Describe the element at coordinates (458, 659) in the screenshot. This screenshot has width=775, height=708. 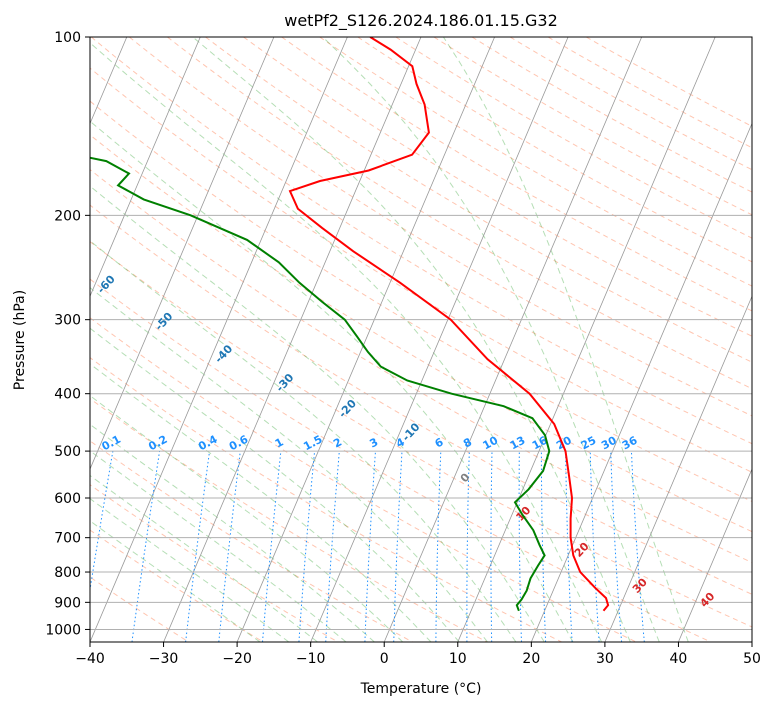
I see `x-tick-label: 10` at that location.